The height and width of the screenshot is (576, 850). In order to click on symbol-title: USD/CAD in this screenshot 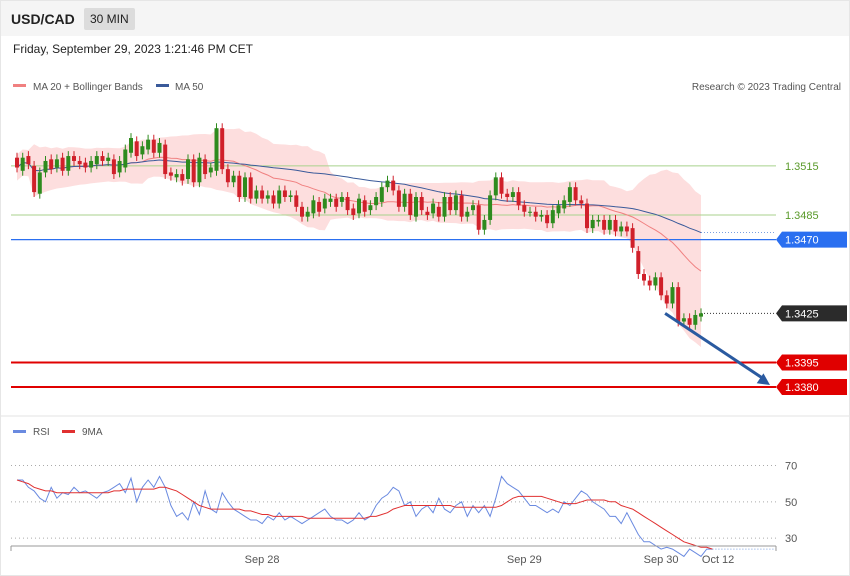, I will do `click(43, 19)`.